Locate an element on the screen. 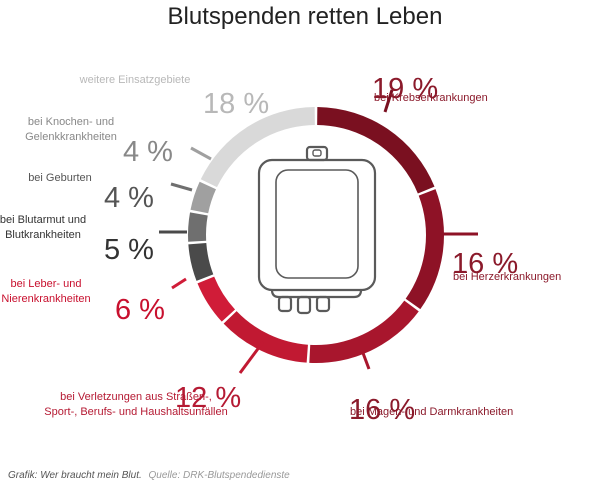 The height and width of the screenshot is (503, 590). slice-value-8: 18 % is located at coordinates (236, 104).